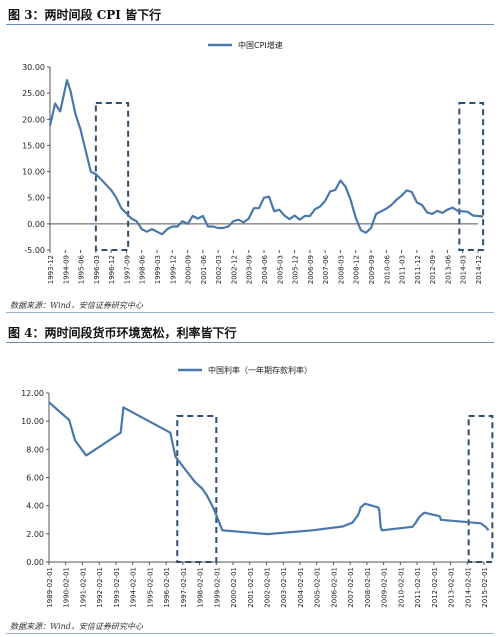 The height and width of the screenshot is (637, 500). What do you see at coordinates (204, 269) in the screenshot?
I see `x-tick-label: 2001-06` at bounding box center [204, 269].